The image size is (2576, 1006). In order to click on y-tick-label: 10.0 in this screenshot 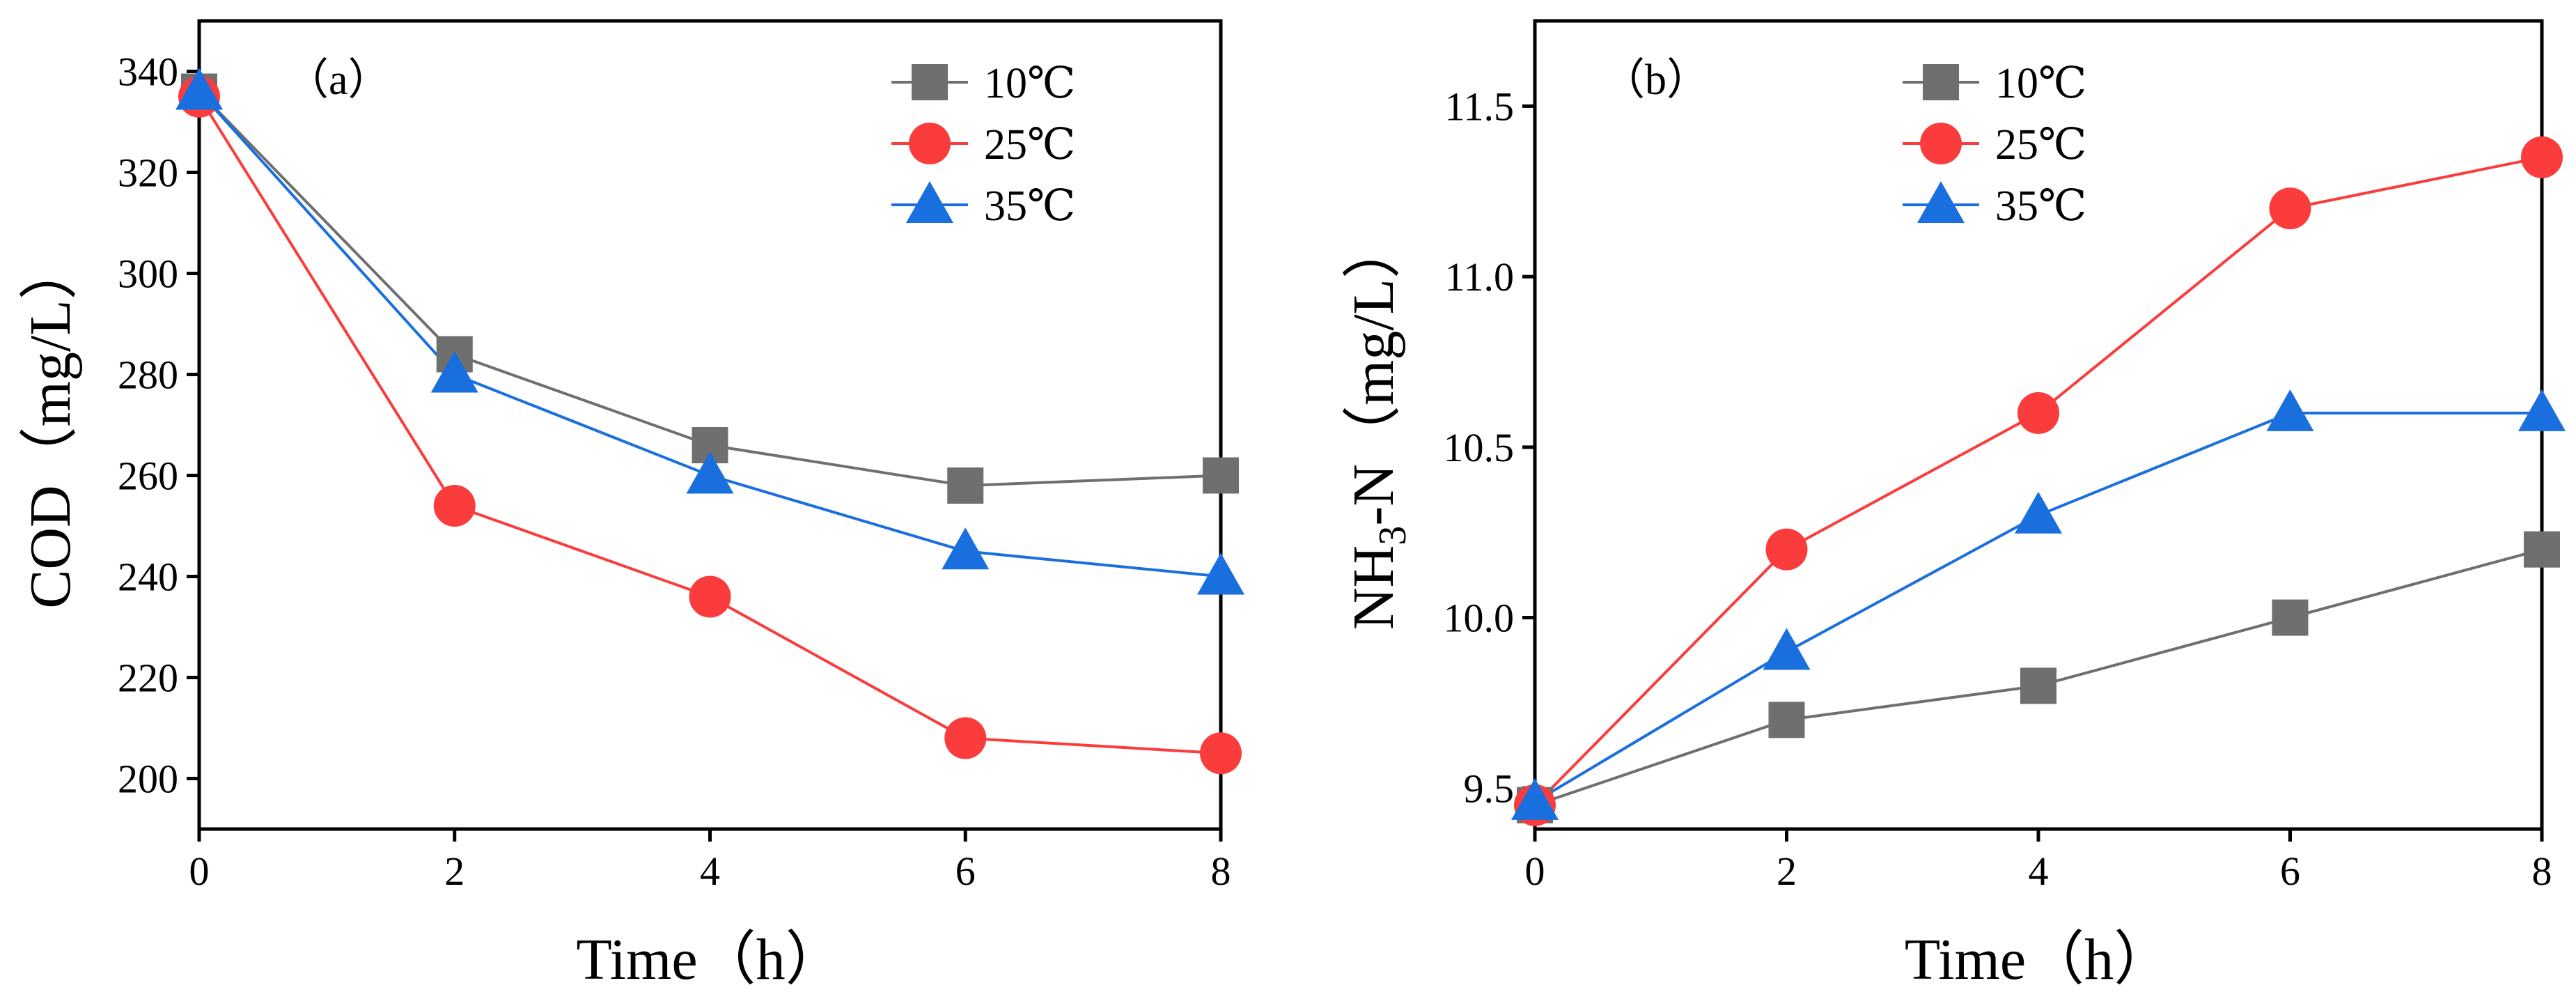, I will do `click(1479, 618)`.